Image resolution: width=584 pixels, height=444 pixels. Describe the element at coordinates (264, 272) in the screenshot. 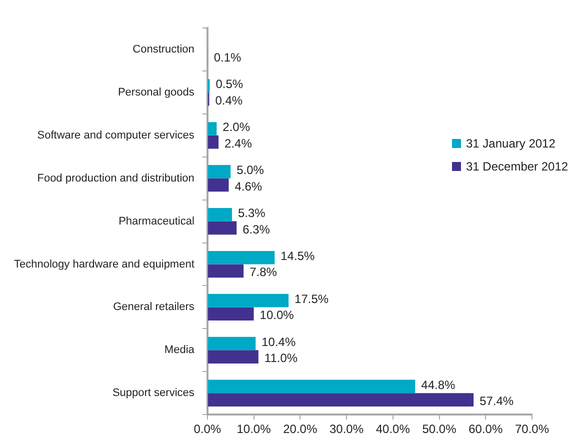

I see `data-label: 7.8%` at that location.